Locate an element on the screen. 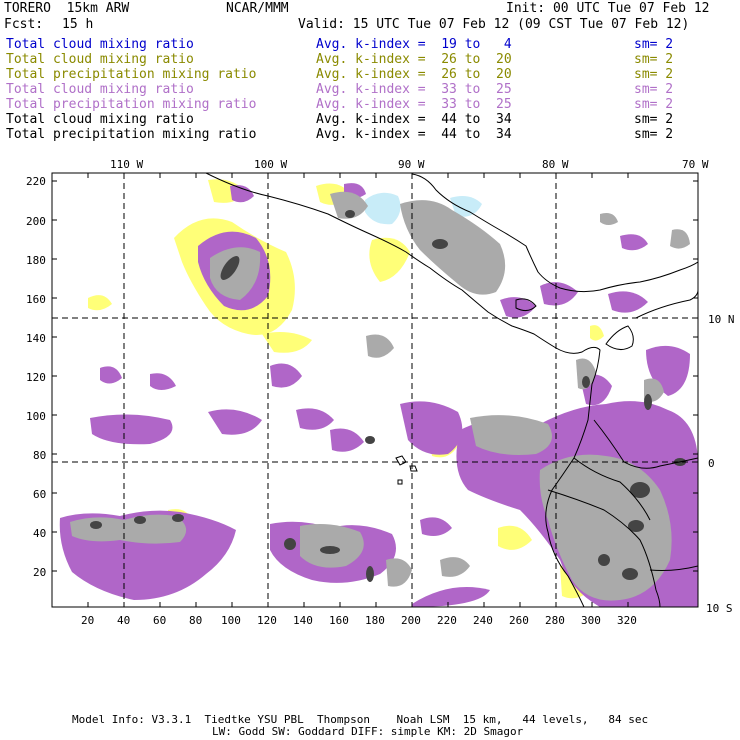  y-tick-label: 220 is located at coordinates (36, 181).